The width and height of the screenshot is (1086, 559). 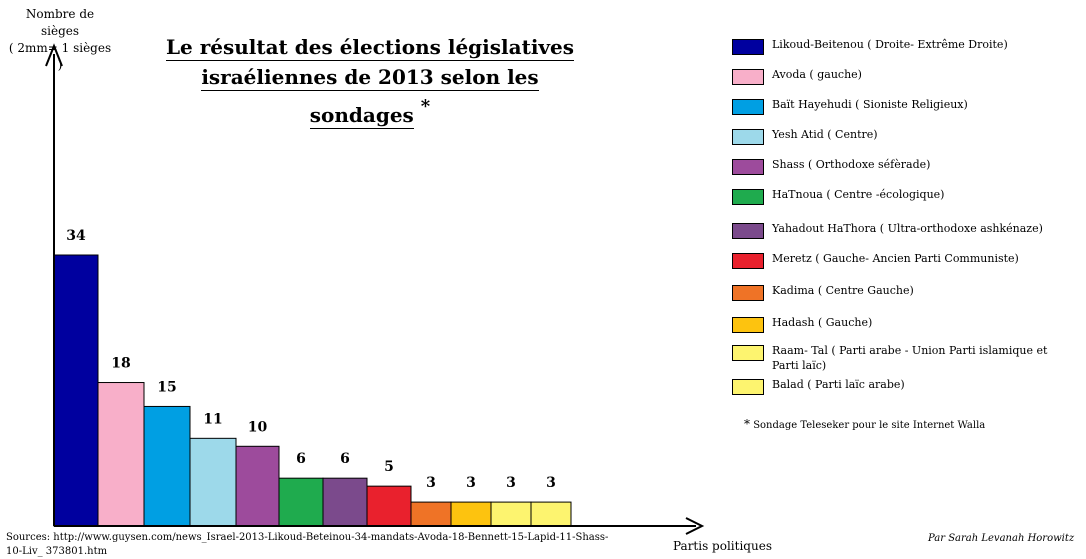 I want to click on value-label-7: 6, so click(x=345, y=459).